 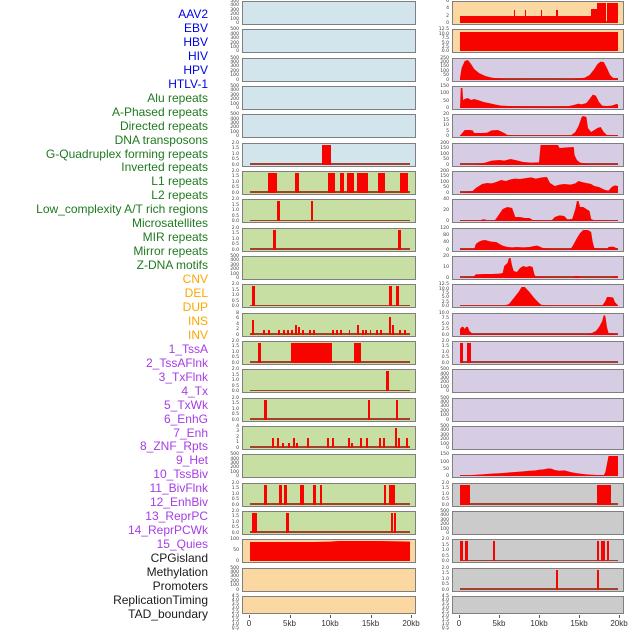 I want to click on track-plot-g-quadruplex-forming-repeats, so click(x=330, y=296).